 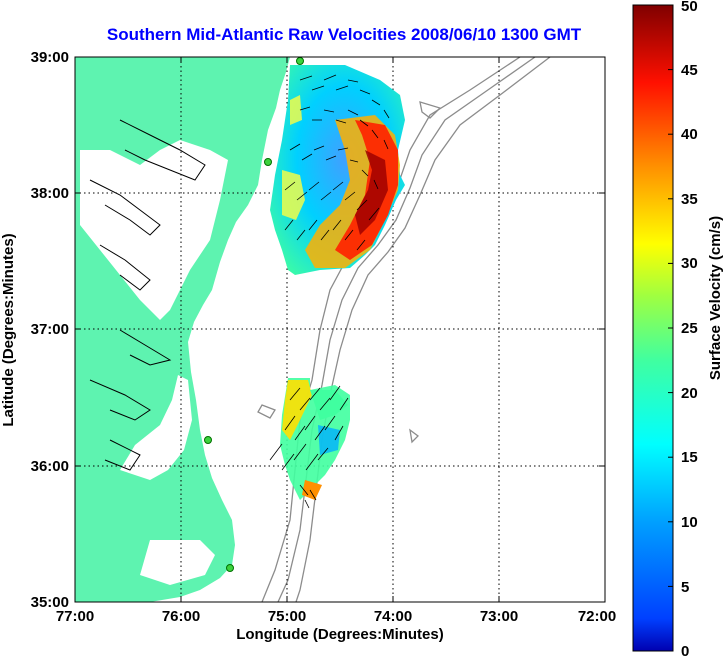 I want to click on colorbar-tick-label: 5, so click(x=685, y=587).